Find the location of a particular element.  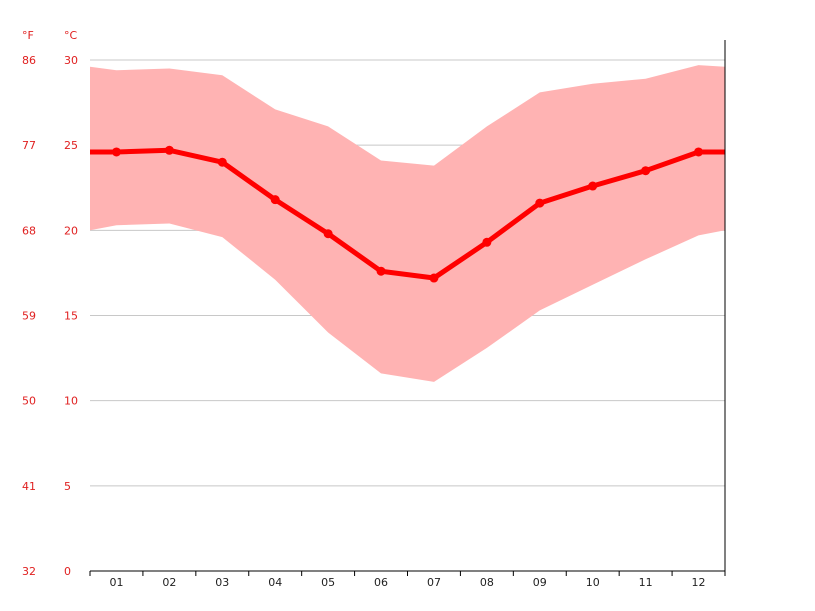

y-tick-fahrenheit-86: 86 is located at coordinates (29, 60).